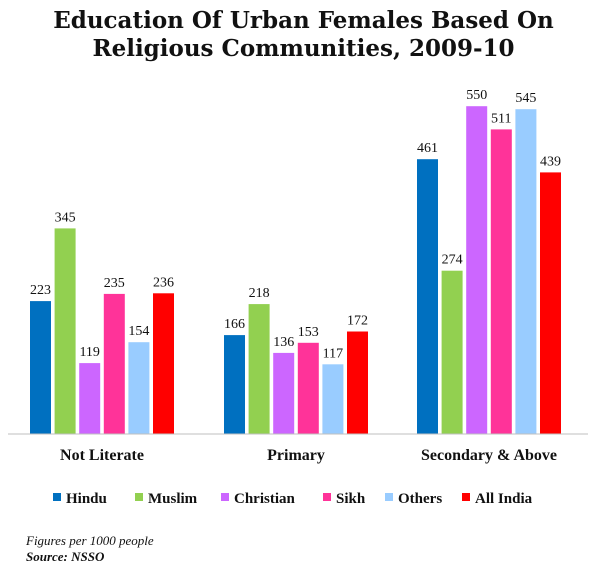 The height and width of the screenshot is (569, 607). Describe the element at coordinates (477, 270) in the screenshot. I see `bar-secondary-above-christian` at that location.